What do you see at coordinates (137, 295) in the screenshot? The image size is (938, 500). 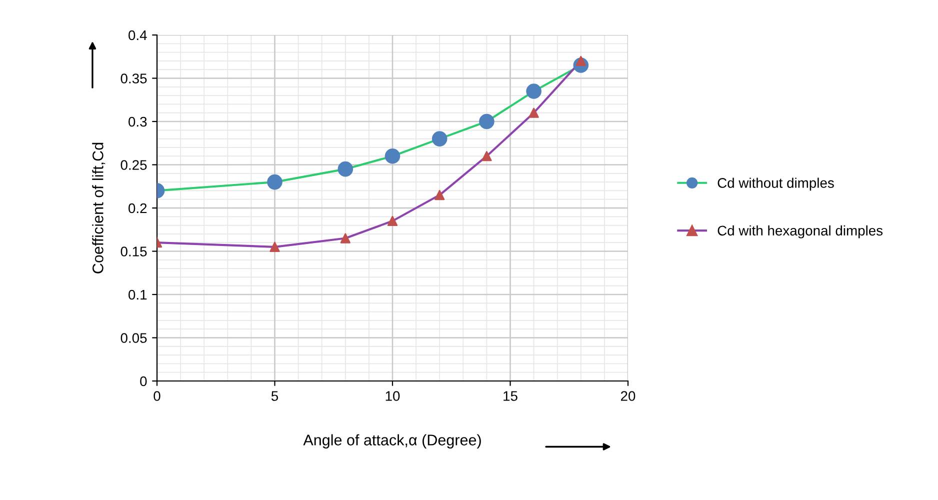 I see `y-tick-label: 0.1` at bounding box center [137, 295].